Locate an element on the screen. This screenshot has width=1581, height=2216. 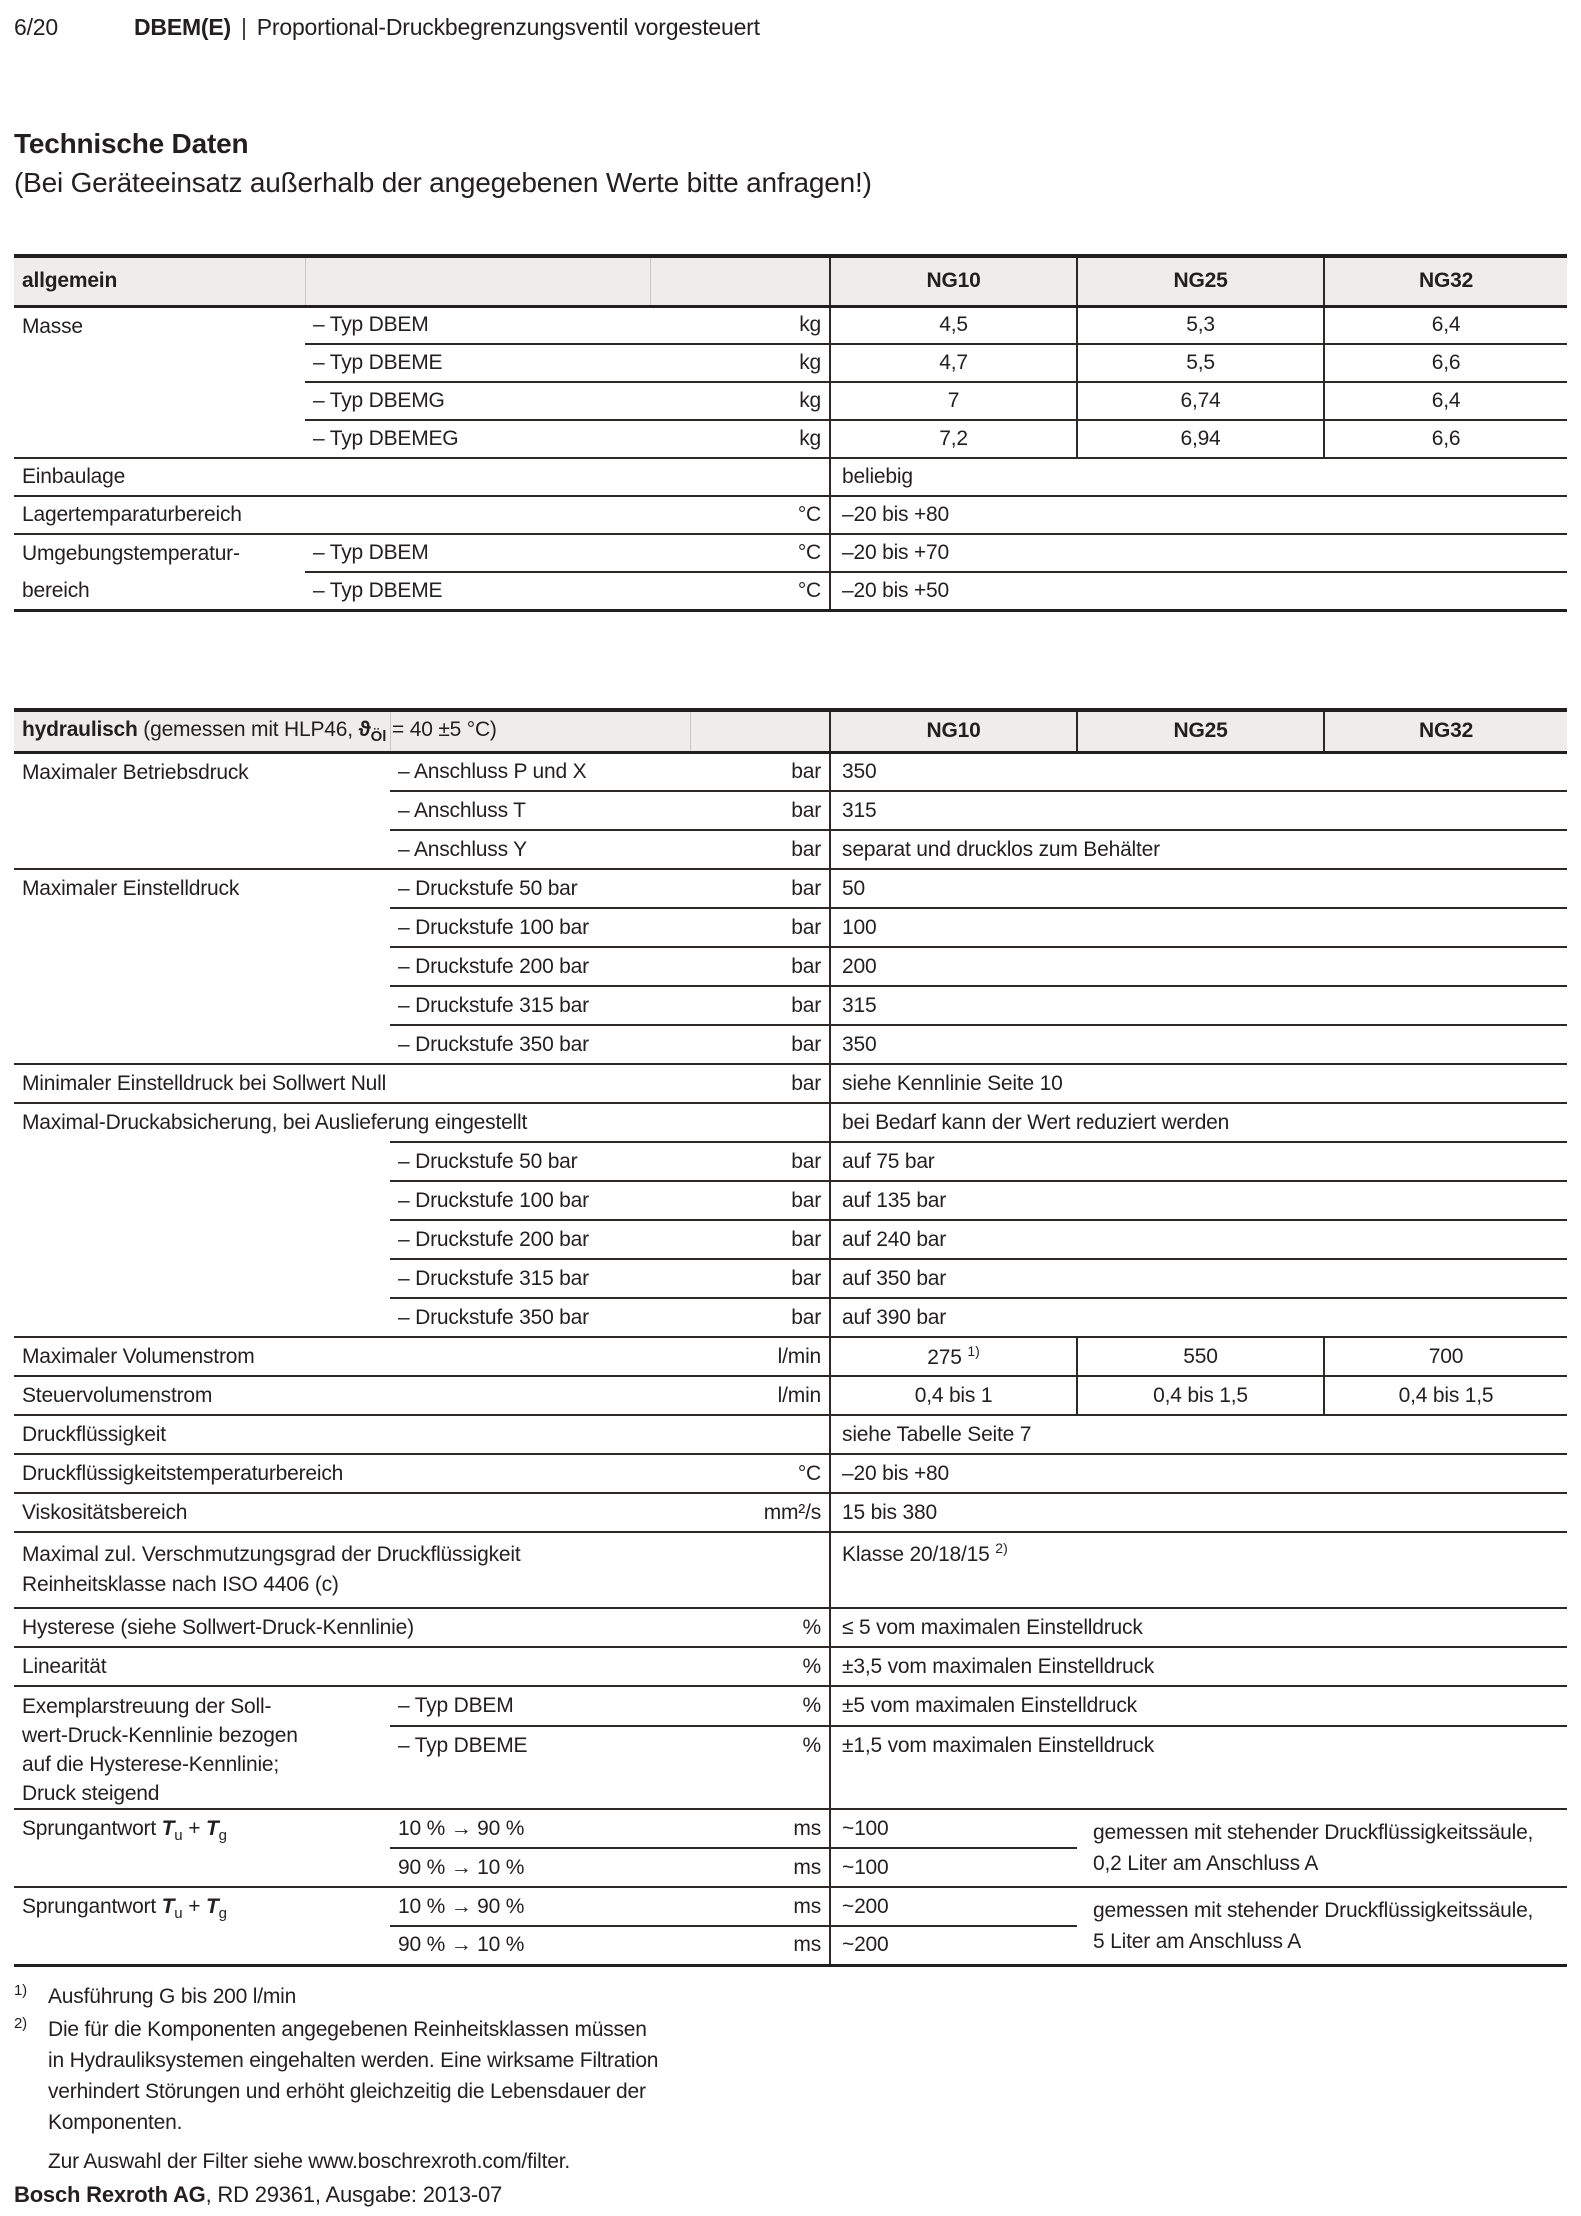
row-sub-label: – Druckstufe 50 bar is located at coordinates (488, 888).